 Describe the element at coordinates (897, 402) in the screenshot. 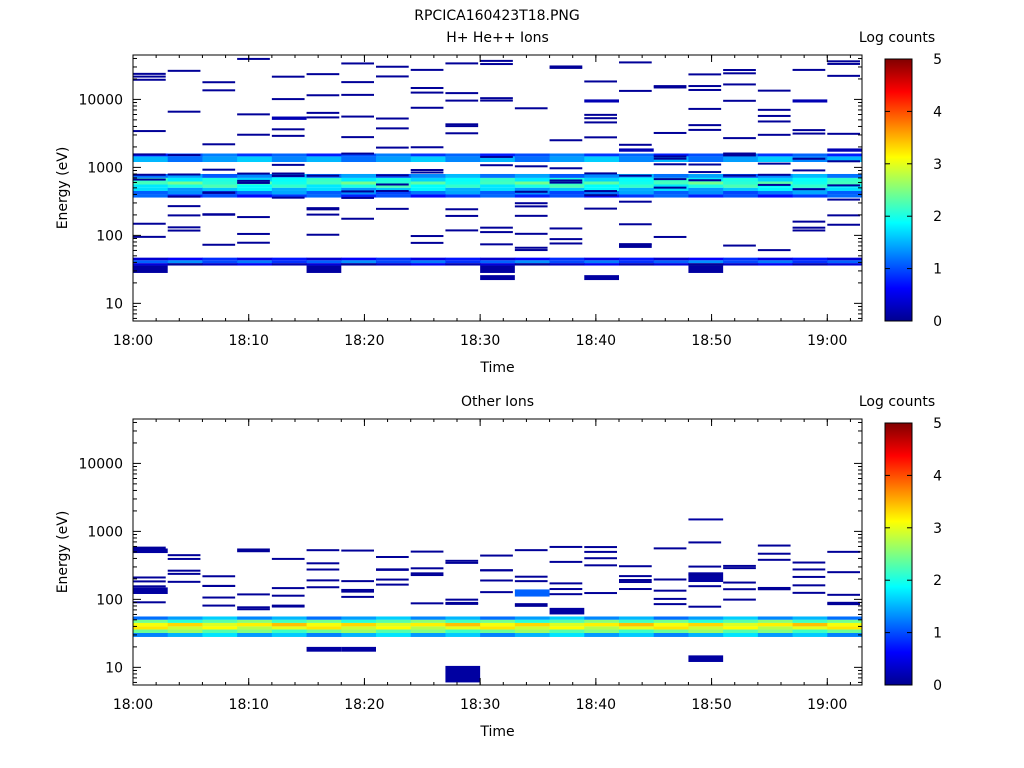

I see `colorbar-label: Log counts` at that location.